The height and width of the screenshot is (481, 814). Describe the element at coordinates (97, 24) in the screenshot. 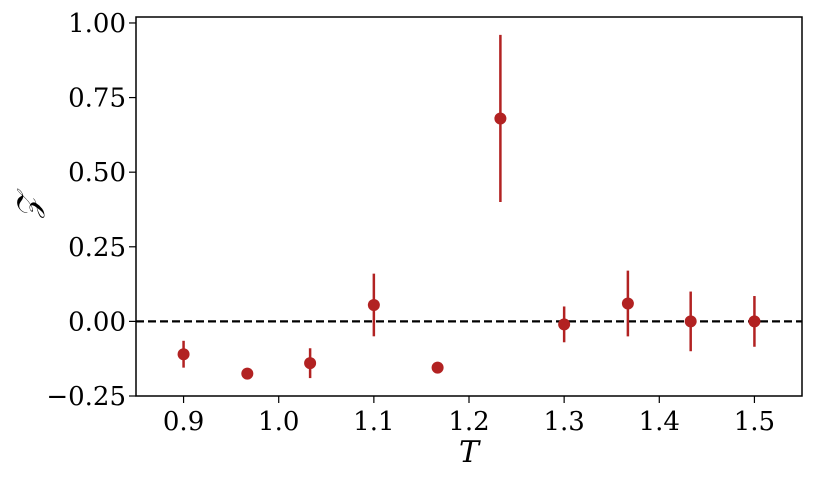

I see `y-tick-label: 1.00` at that location.